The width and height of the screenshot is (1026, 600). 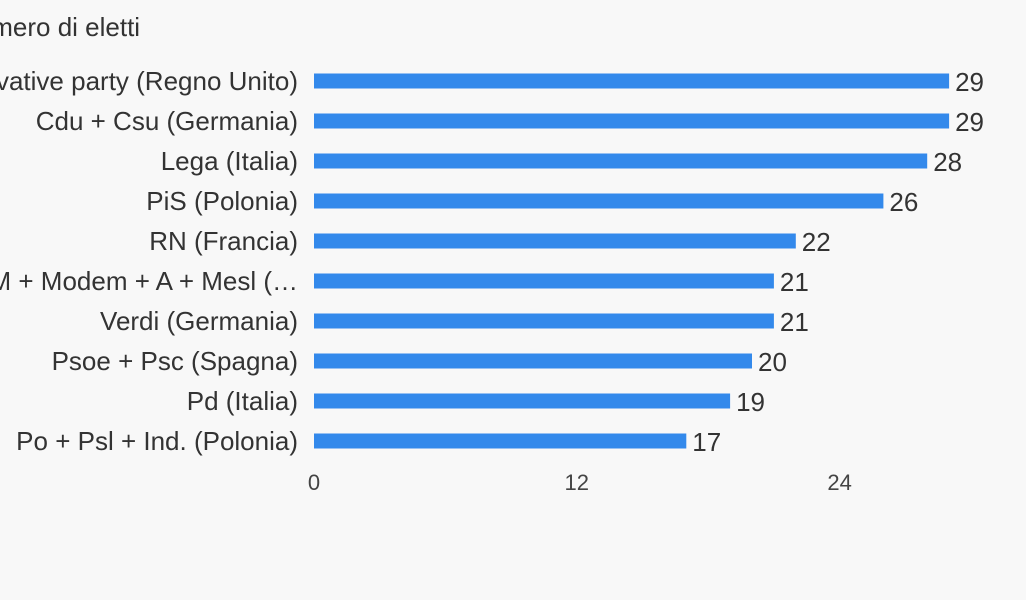 I want to click on x-tick-label: 24, so click(x=839, y=482).